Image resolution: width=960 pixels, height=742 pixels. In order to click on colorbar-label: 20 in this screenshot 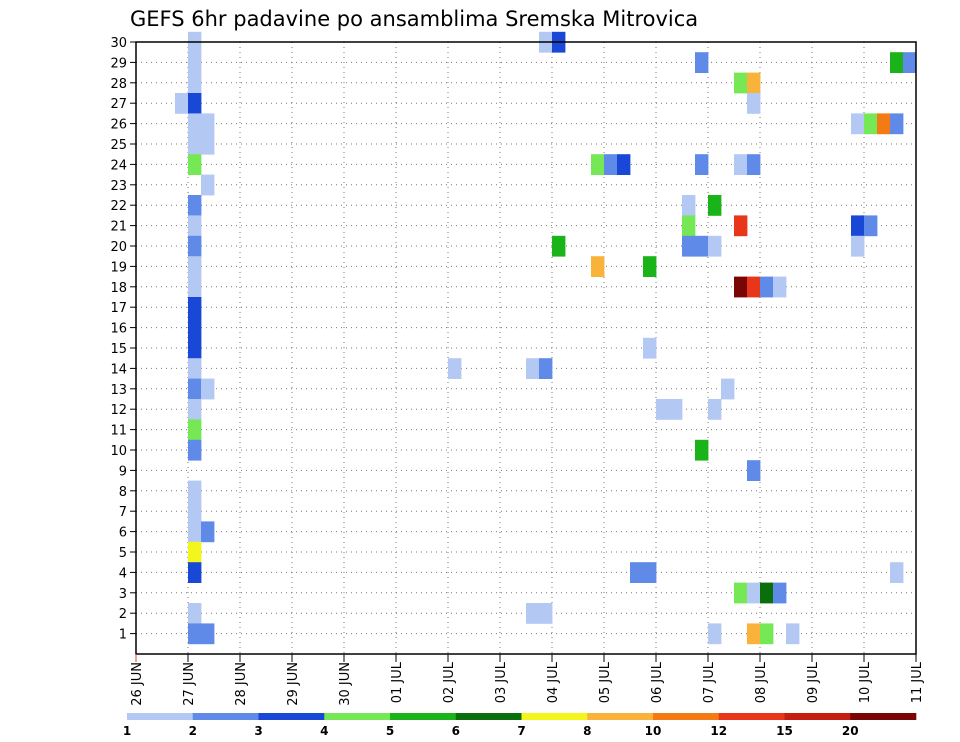, I will do `click(850, 731)`.